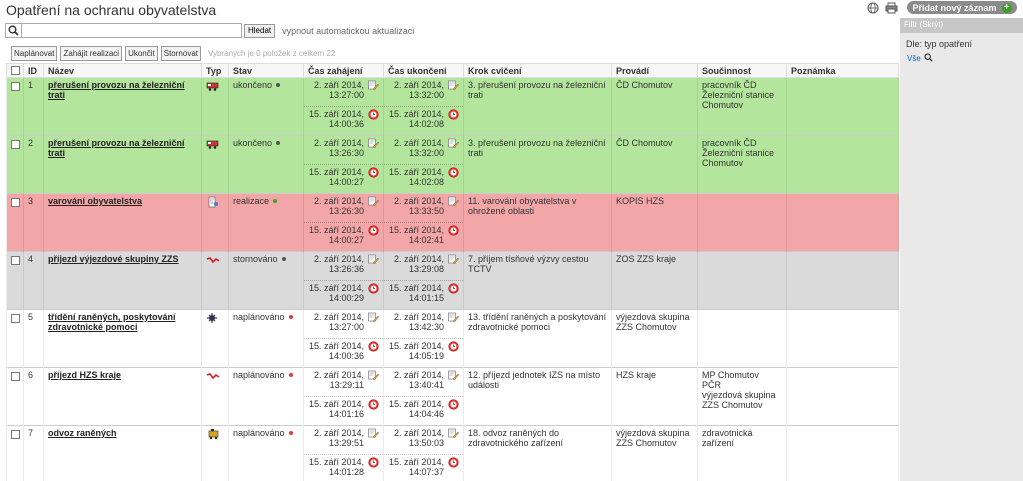  What do you see at coordinates (416, 293) in the screenshot?
I see `end-actual: 15. září 2014, 14:01:15` at bounding box center [416, 293].